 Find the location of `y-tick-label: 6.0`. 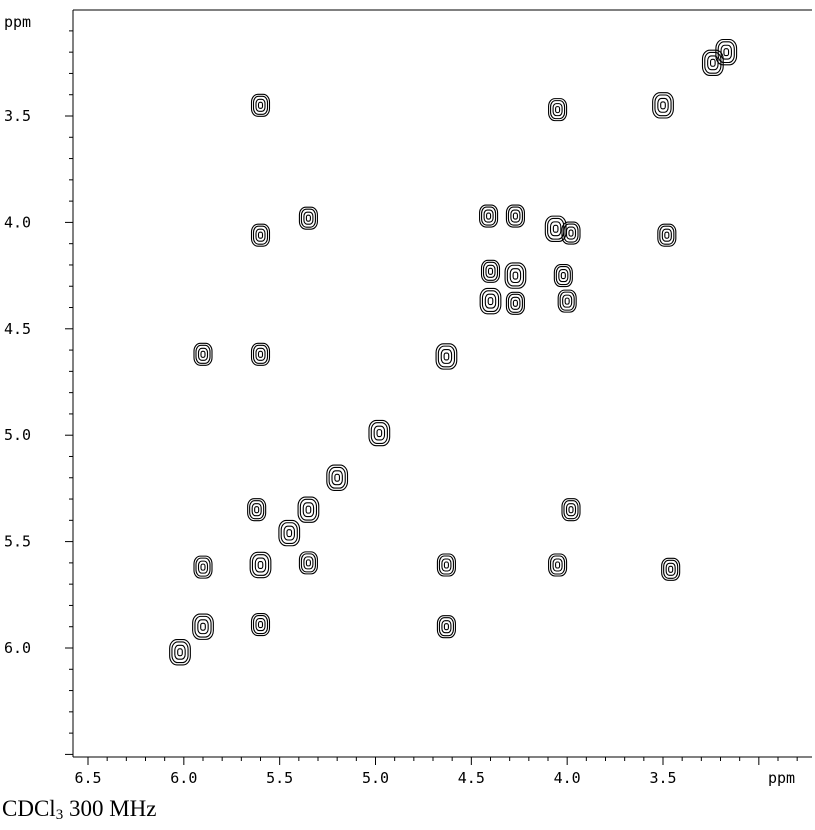

y-tick-label: 6.0 is located at coordinates (17, 648).